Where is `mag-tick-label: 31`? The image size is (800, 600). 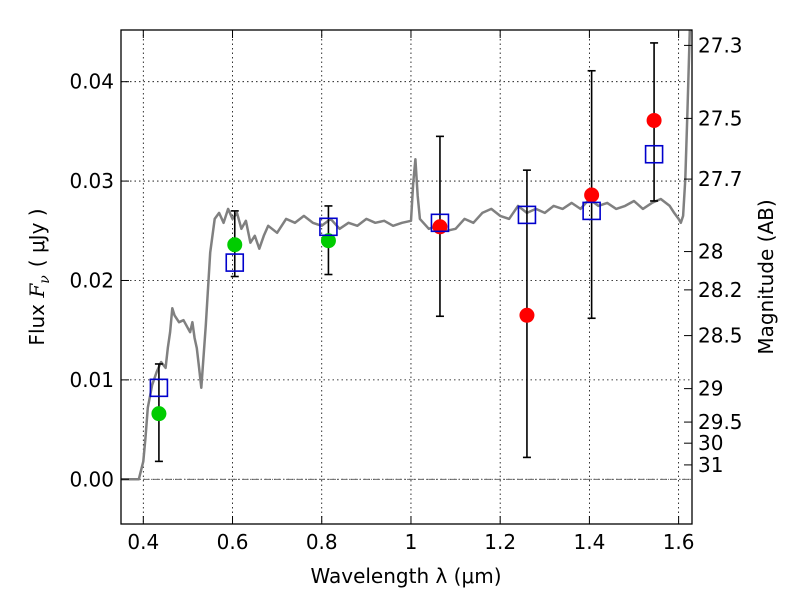 mag-tick-label: 31 is located at coordinates (710, 465).